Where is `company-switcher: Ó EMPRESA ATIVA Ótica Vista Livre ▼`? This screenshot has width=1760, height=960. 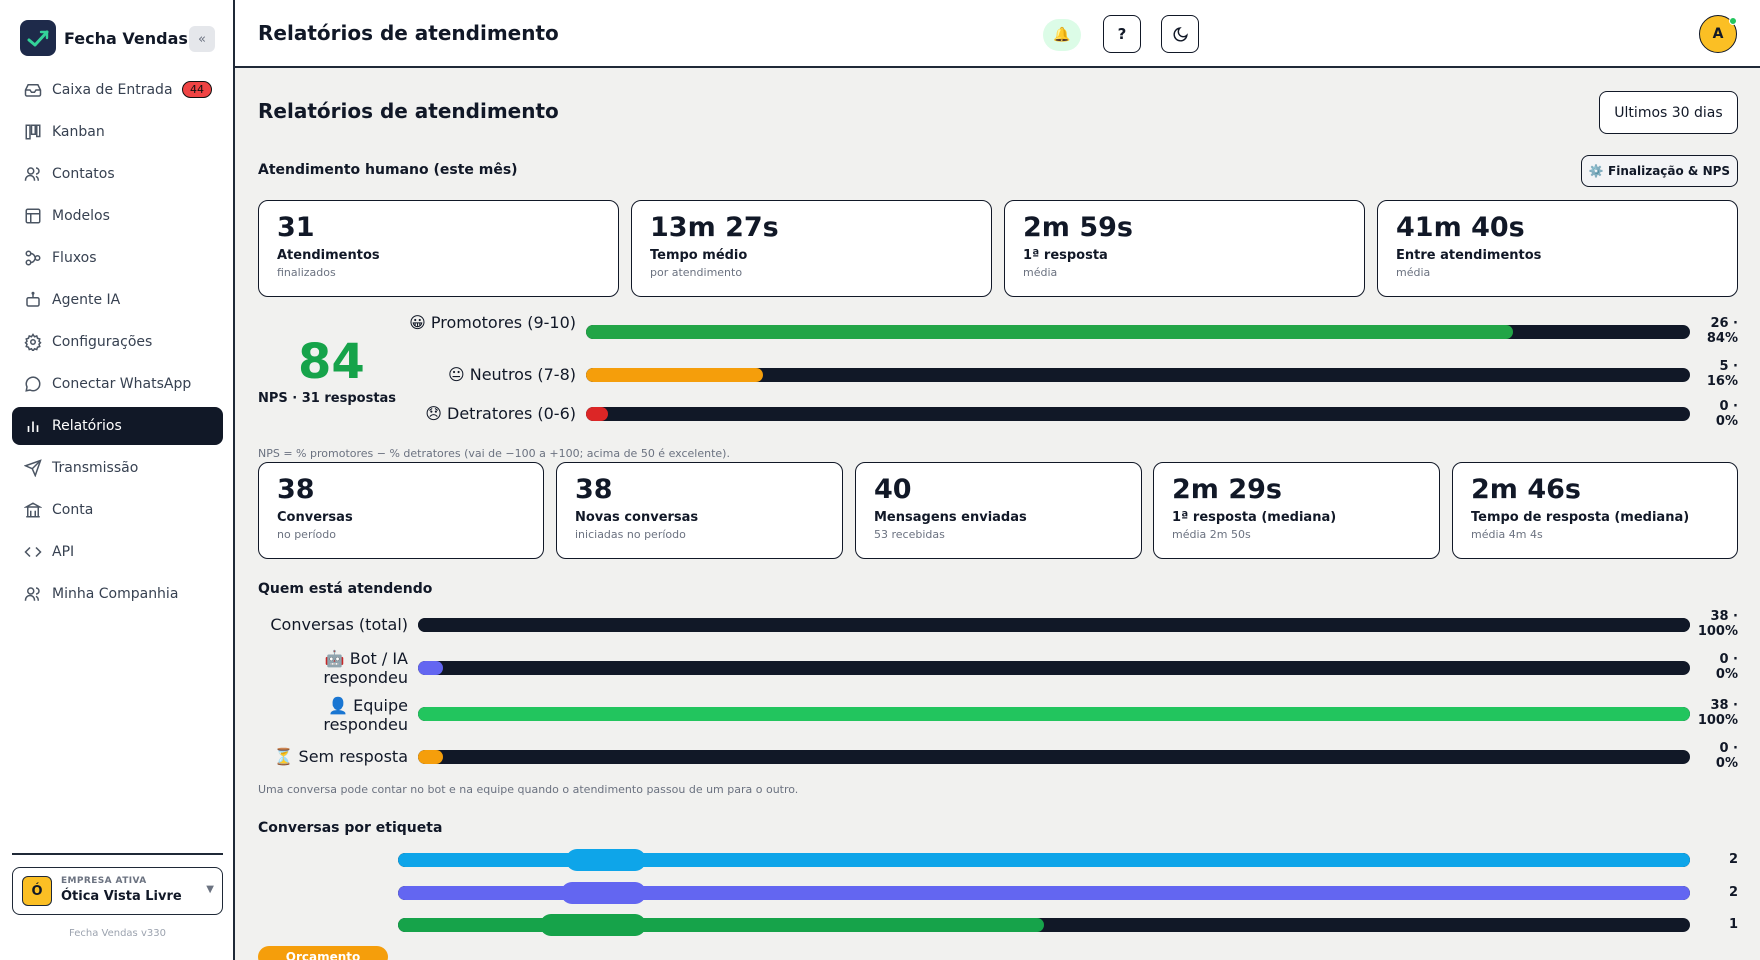 company-switcher: Ó EMPRESA ATIVA Ótica Vista Livre ▼ is located at coordinates (117, 891).